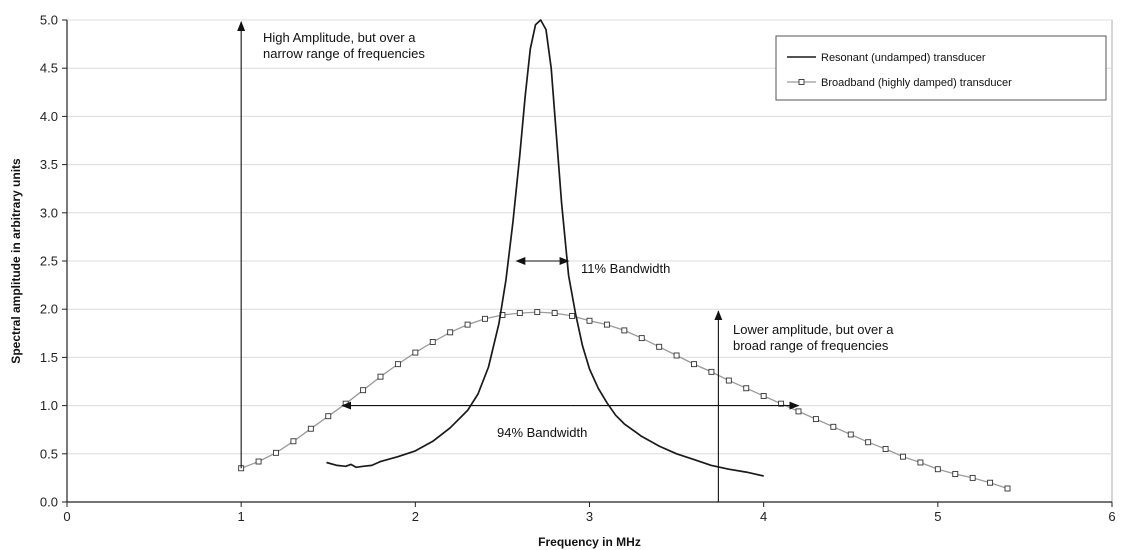 The height and width of the screenshot is (550, 1121). What do you see at coordinates (589, 542) in the screenshot?
I see `x-axis-label: Frequency in MHz` at bounding box center [589, 542].